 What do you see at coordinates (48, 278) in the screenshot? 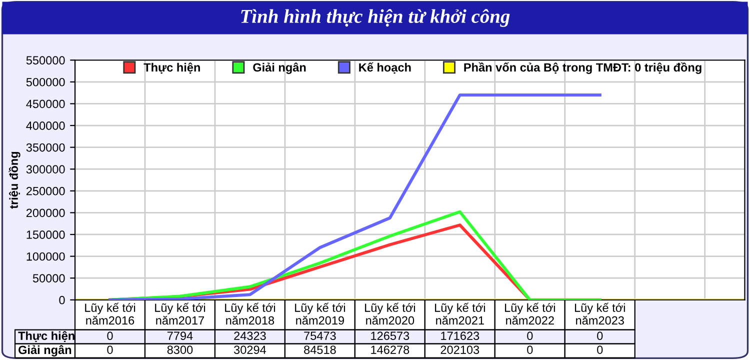
I see `y-tick-label: 50000` at bounding box center [48, 278].